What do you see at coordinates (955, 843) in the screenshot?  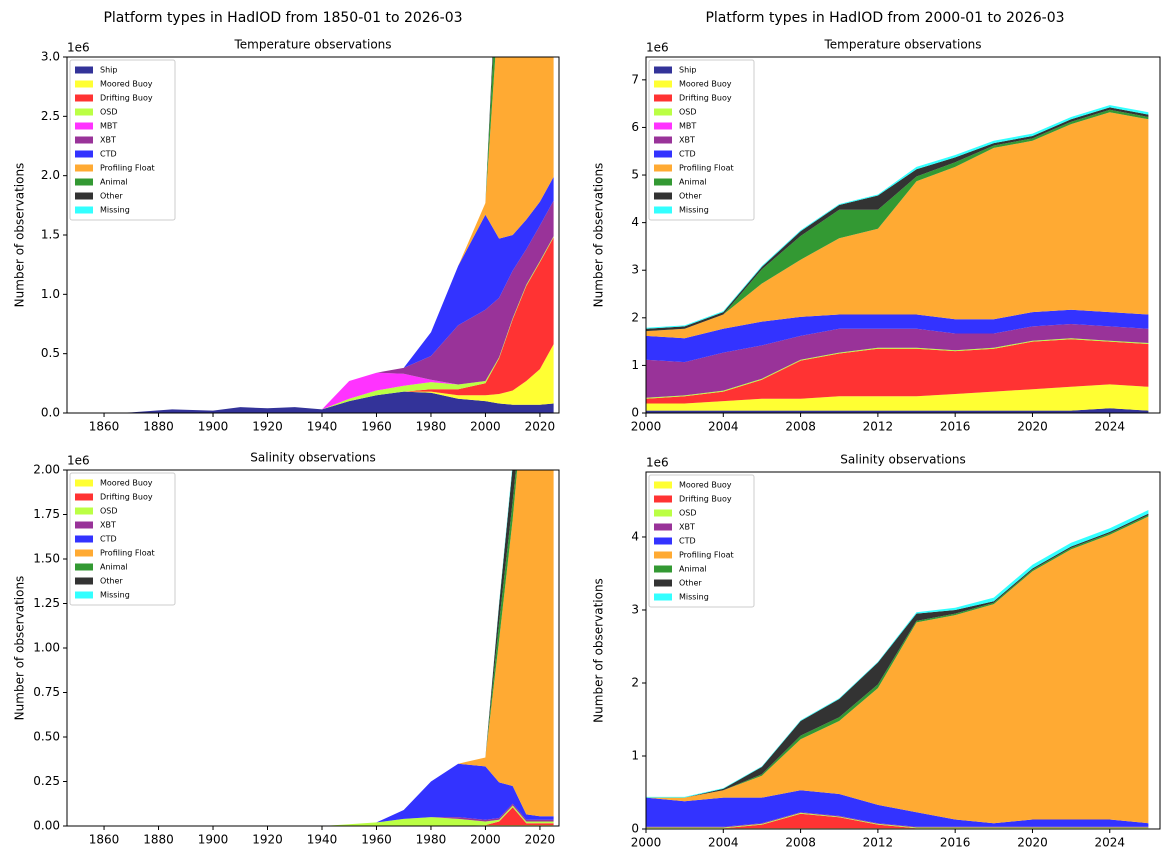 I see `x-tick-label: 2016` at bounding box center [955, 843].